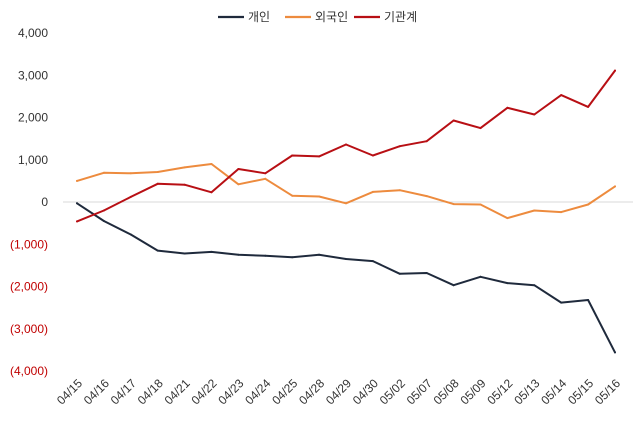 This screenshot has width=636, height=426. What do you see at coordinates (177, 391) in the screenshot?
I see `x-tick-label: 04/21` at bounding box center [177, 391].